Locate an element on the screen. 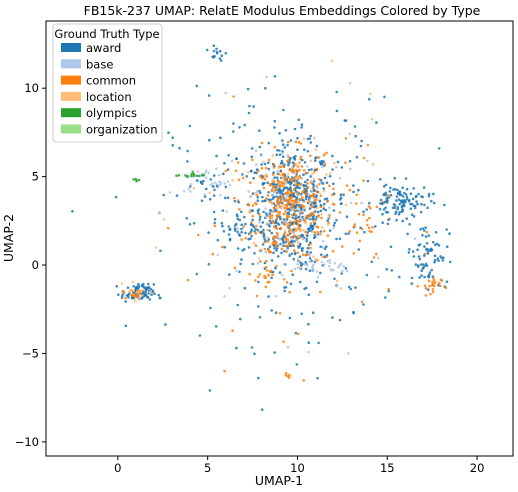 This screenshot has height=492, width=518. x-tick-label: 0 is located at coordinates (117, 468).